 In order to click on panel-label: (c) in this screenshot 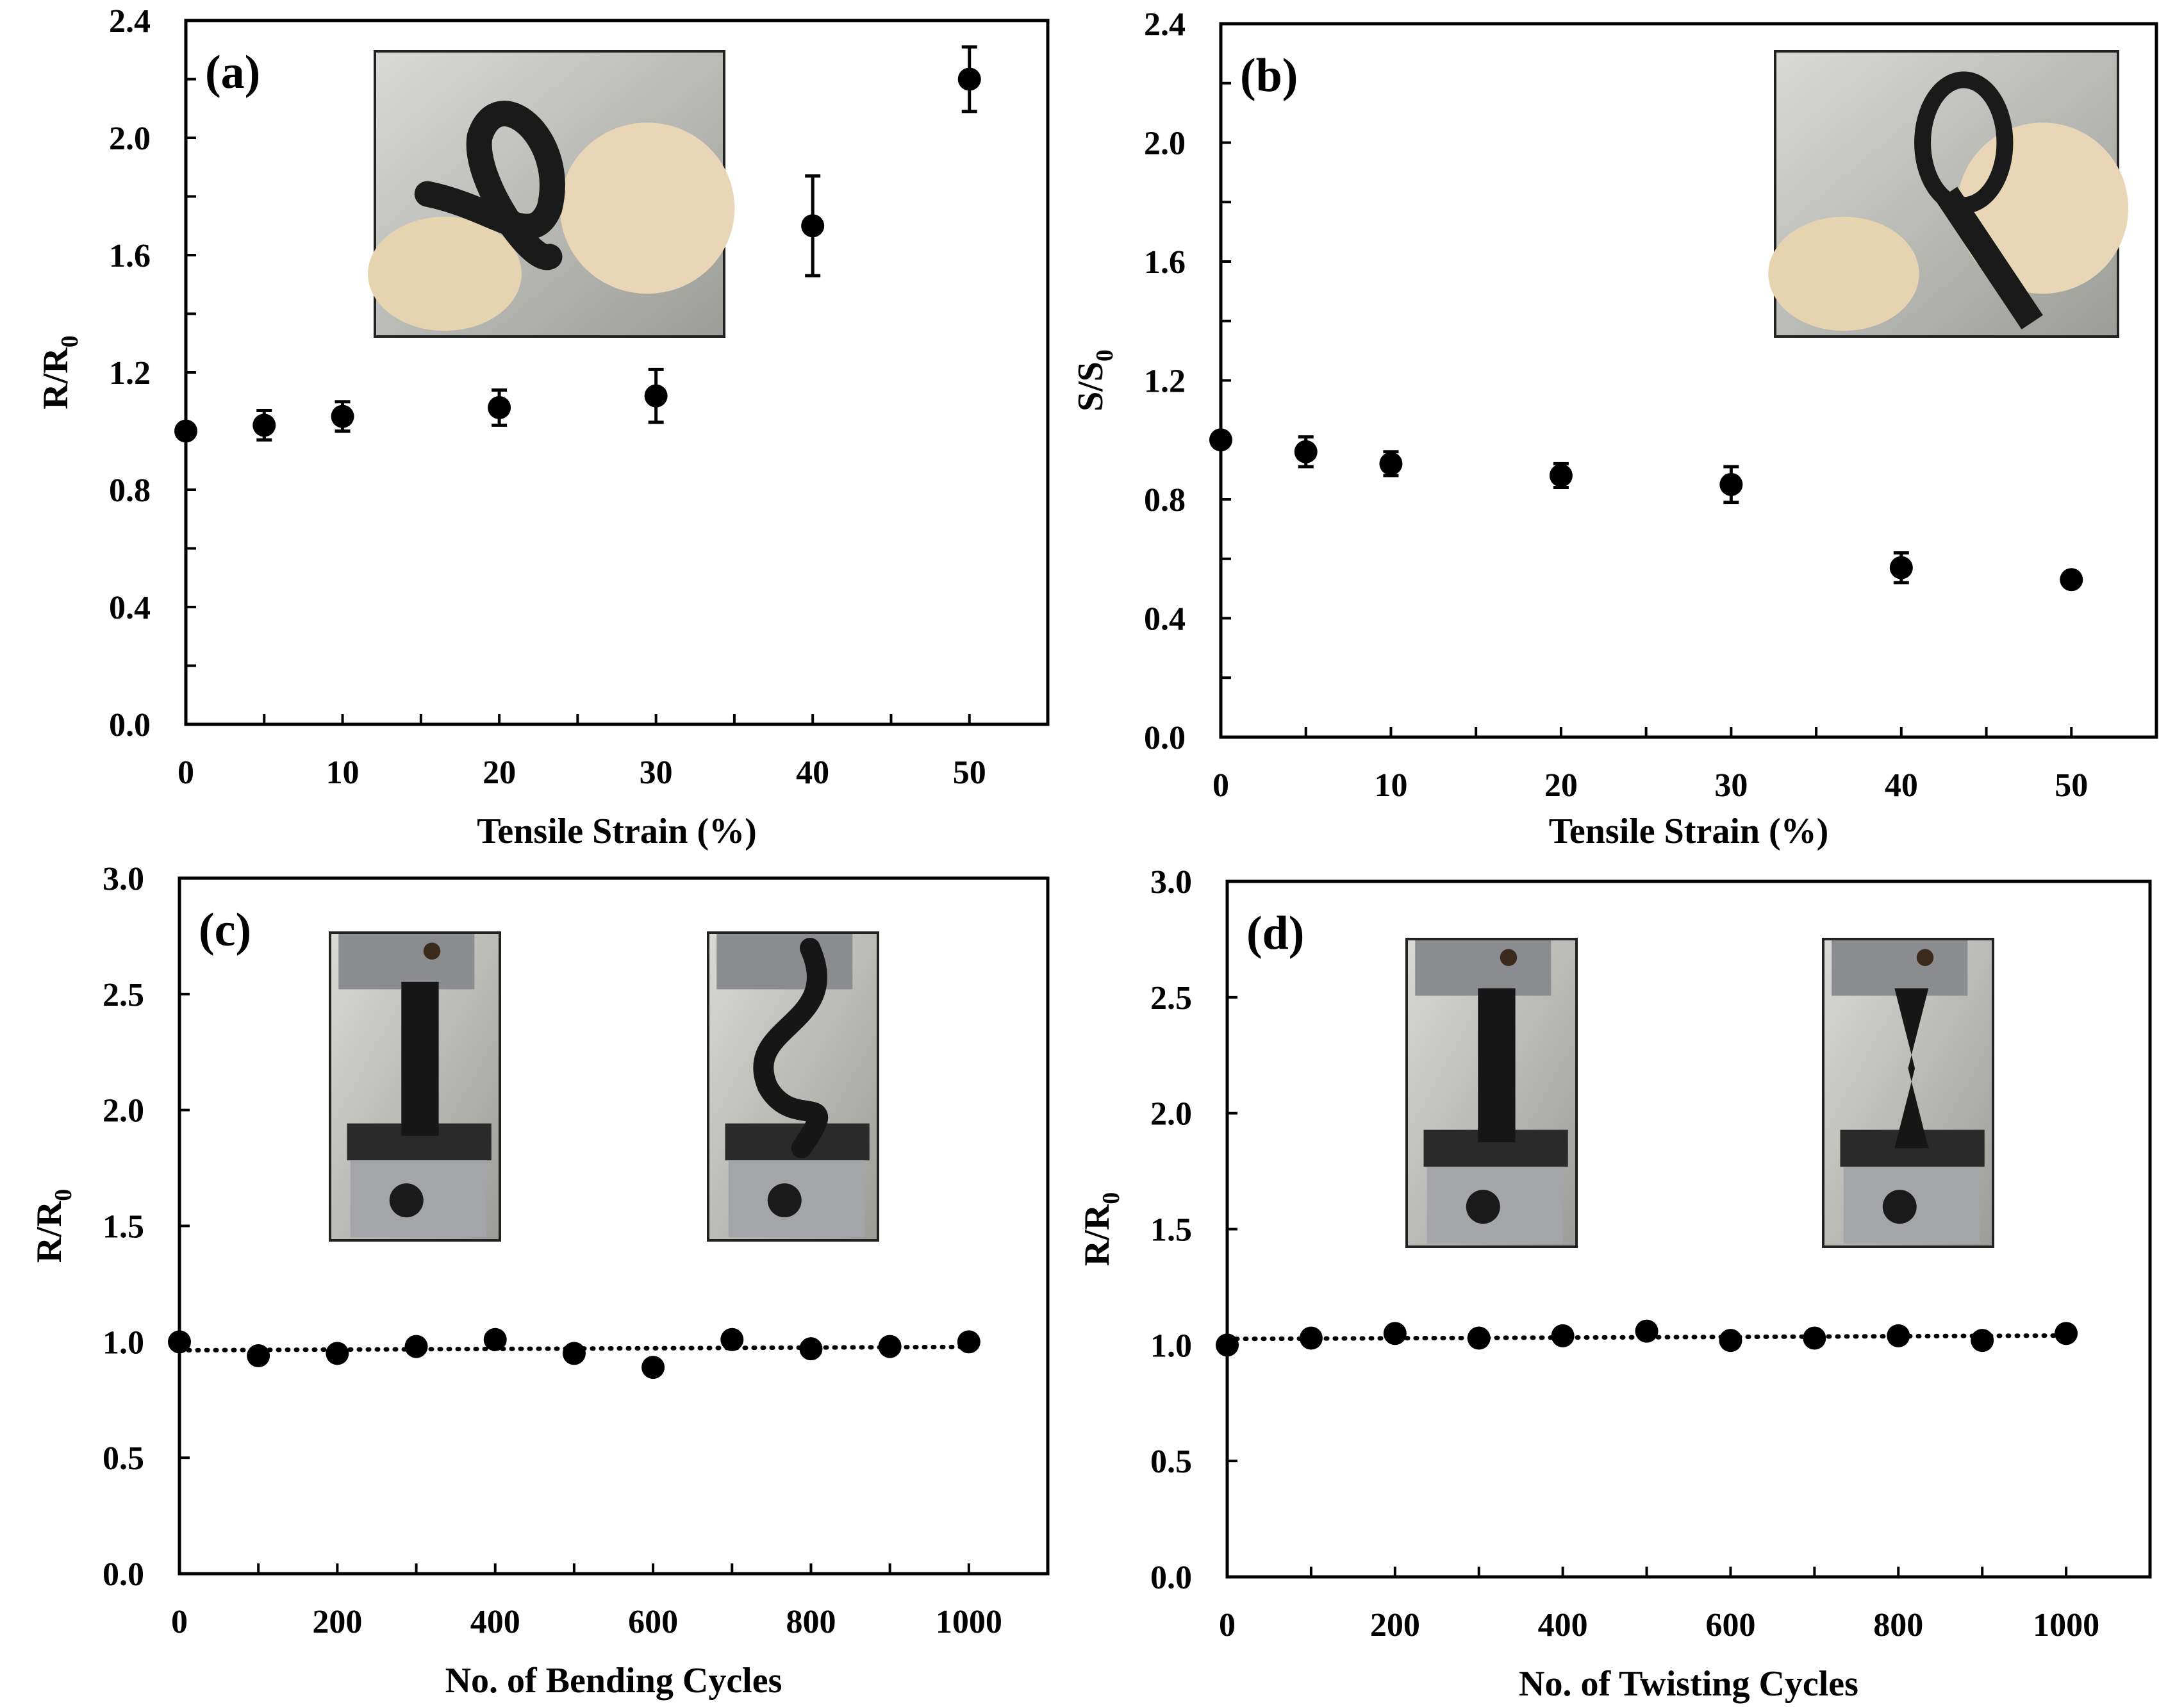, I will do `click(225, 930)`.